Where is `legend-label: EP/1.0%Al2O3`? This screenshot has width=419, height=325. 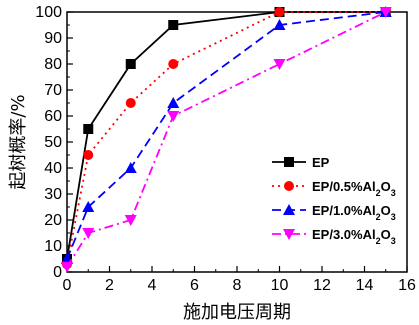 legend-label: EP/1.0%Al2O3 is located at coordinates (354, 212).